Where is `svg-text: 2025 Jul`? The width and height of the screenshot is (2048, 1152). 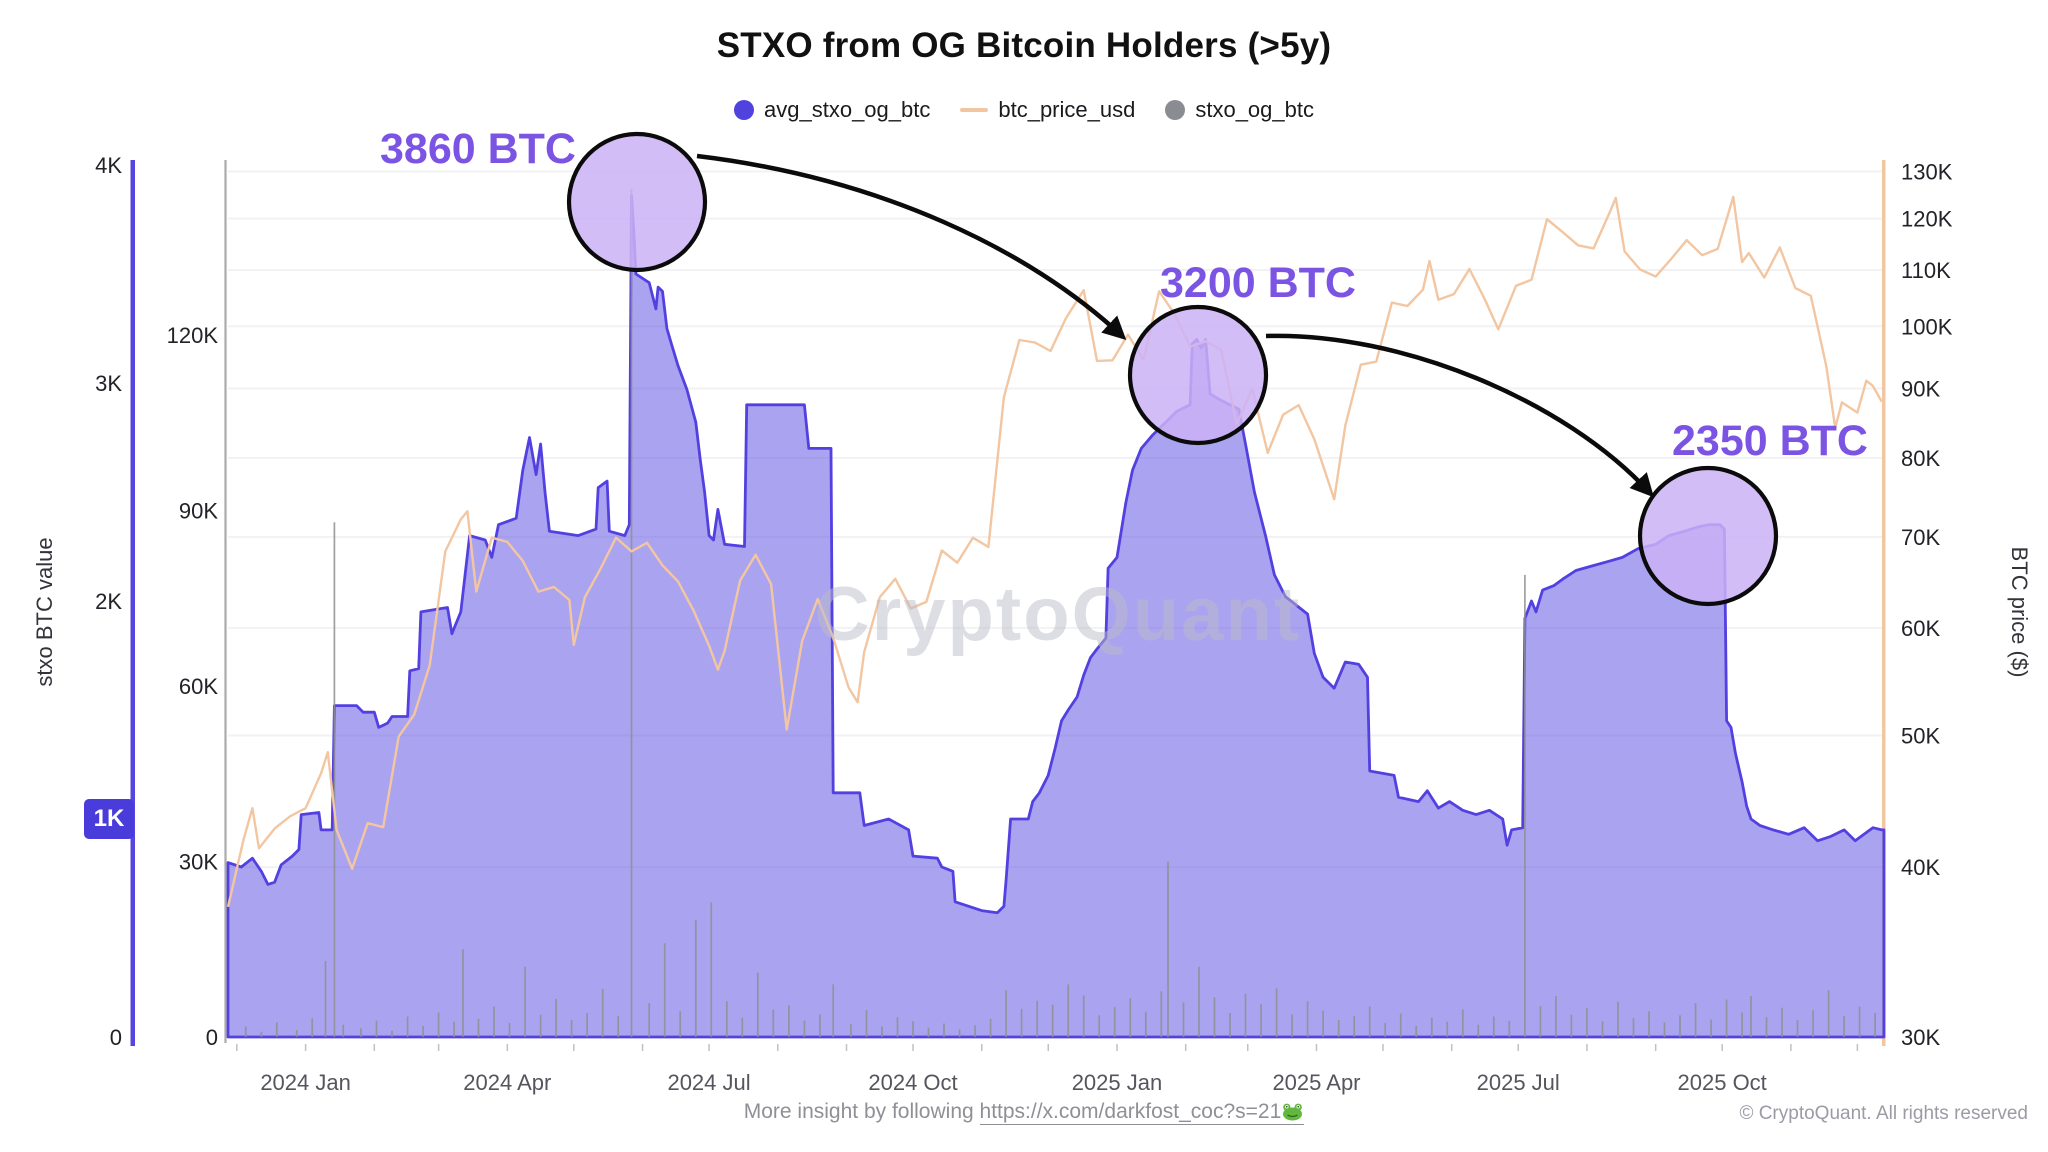 svg-text: 2025 Jul is located at coordinates (1518, 1082).